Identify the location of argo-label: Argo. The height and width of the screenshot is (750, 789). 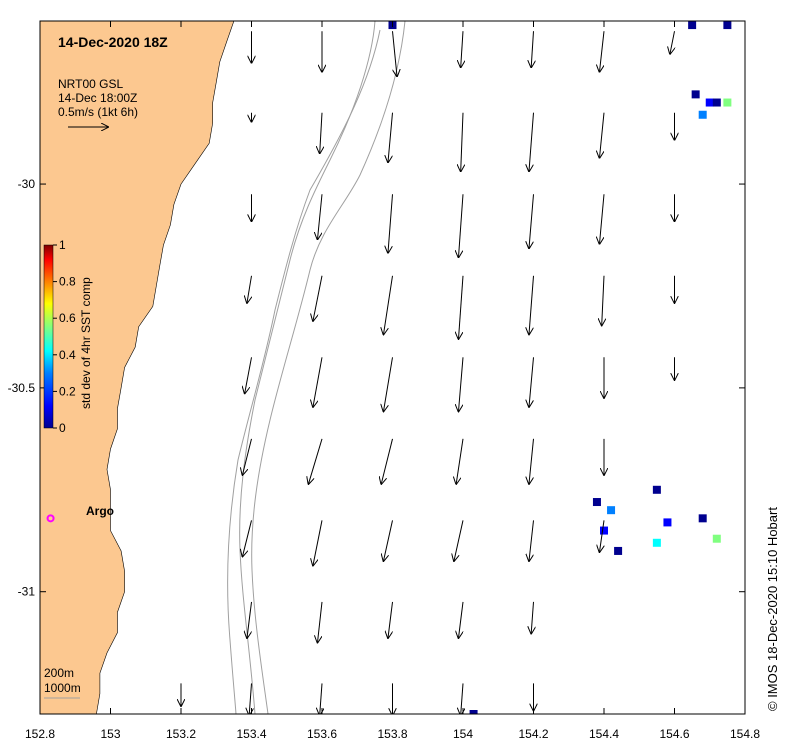
(100, 511).